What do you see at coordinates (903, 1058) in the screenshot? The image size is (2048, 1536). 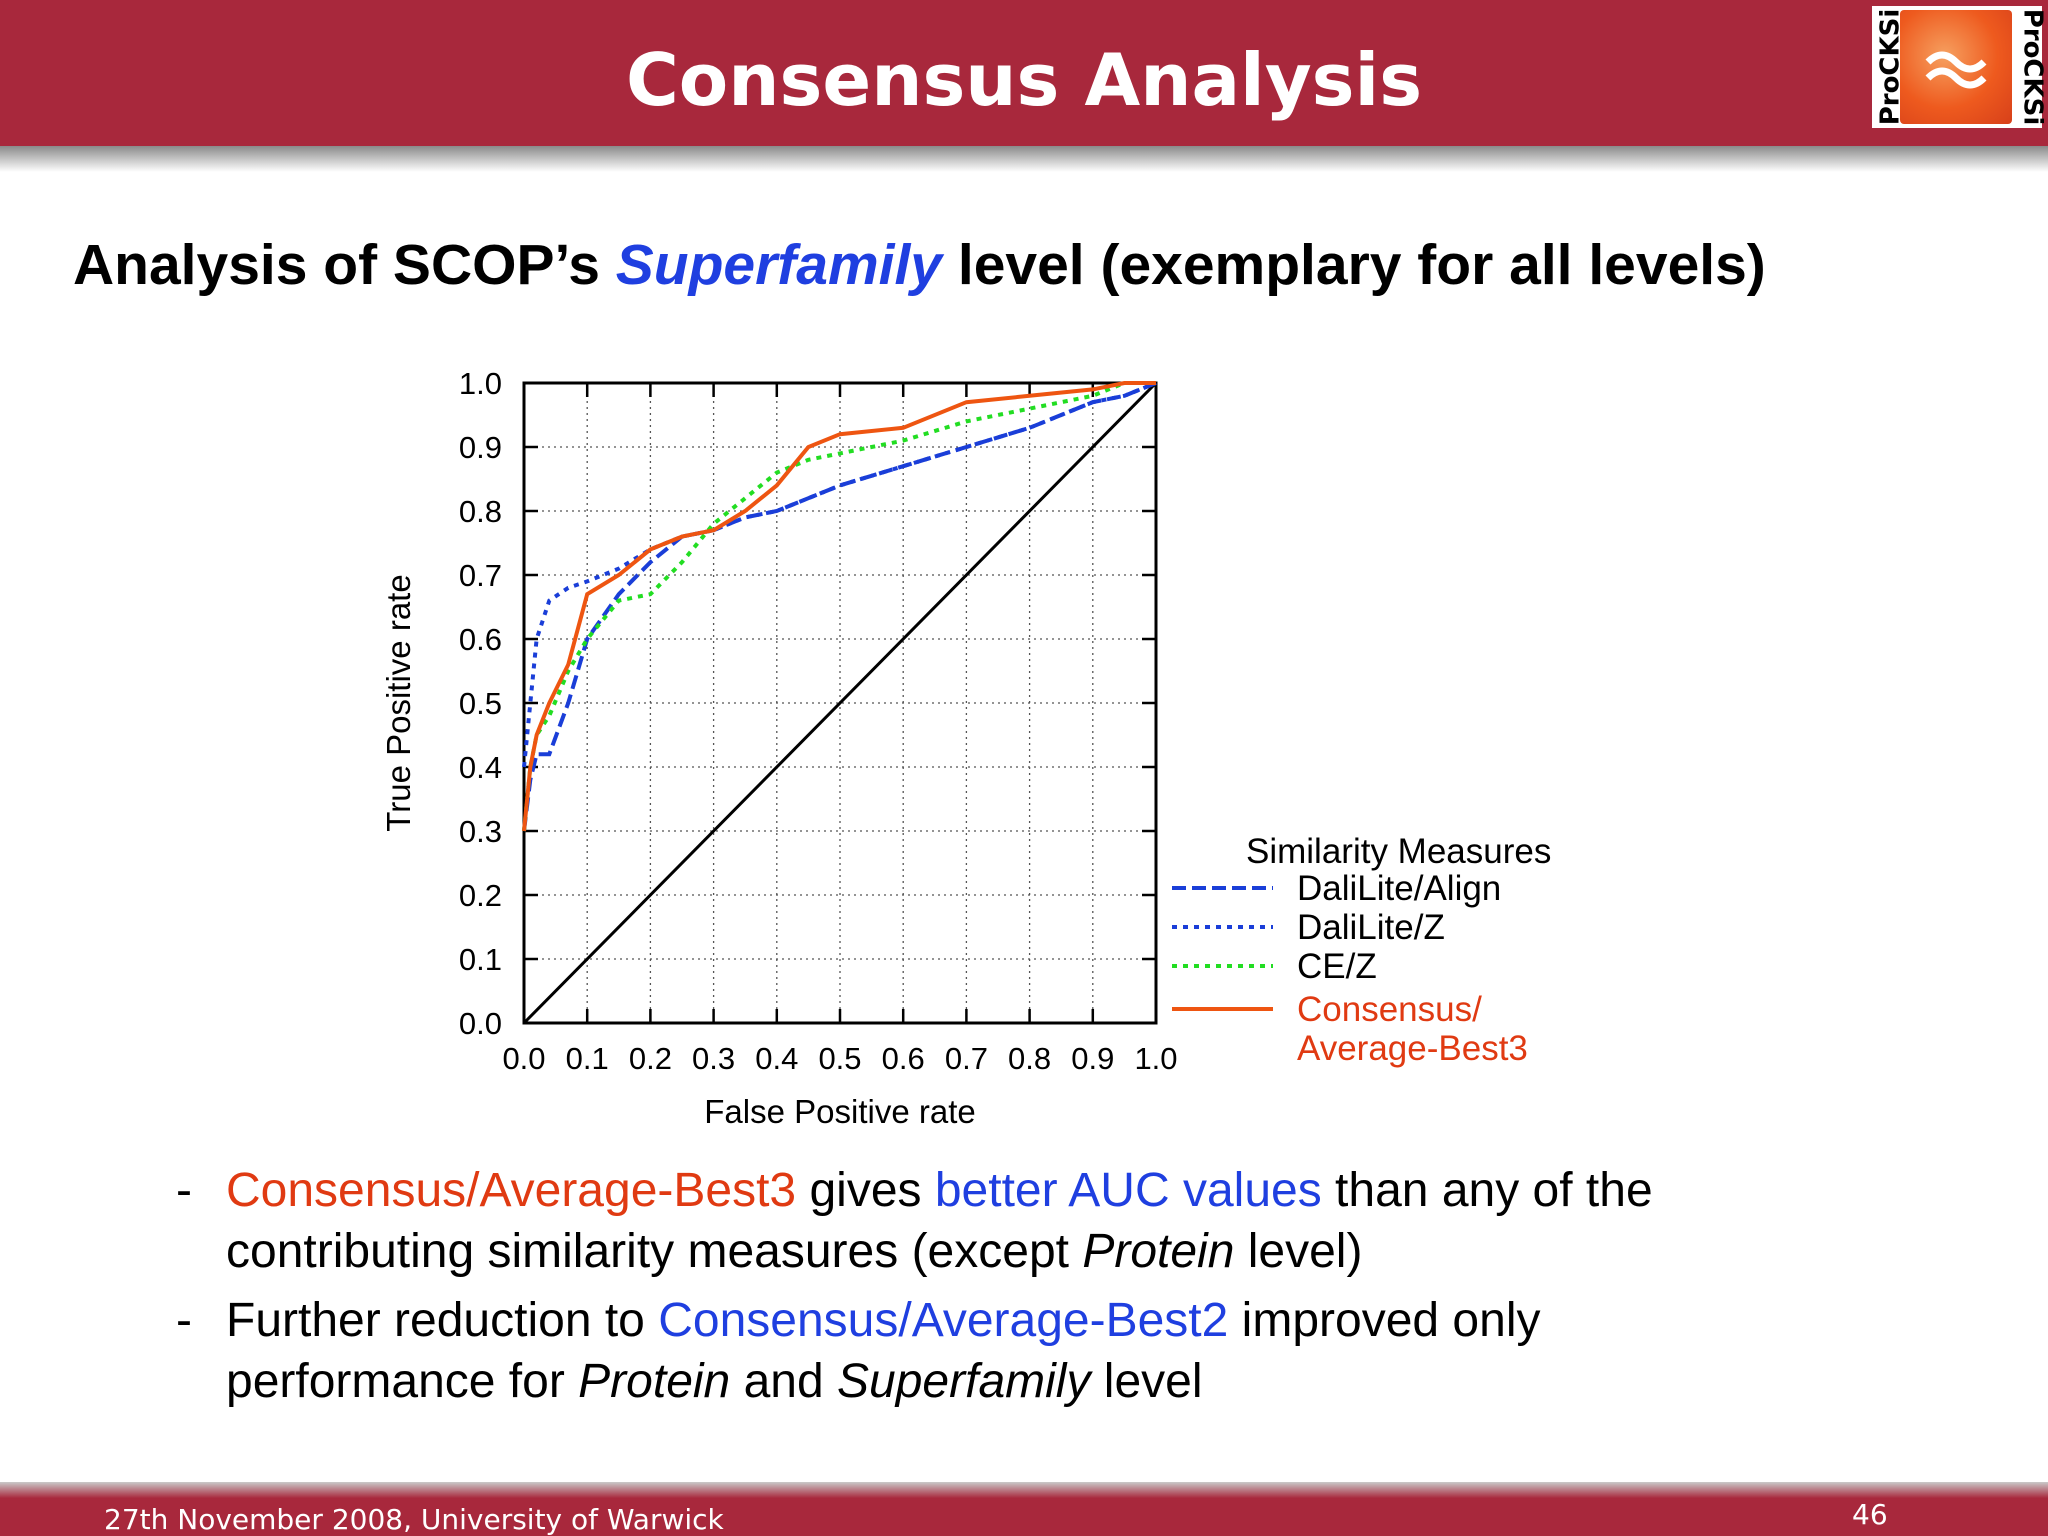 I see `x-tick-label: 0.6` at bounding box center [903, 1058].